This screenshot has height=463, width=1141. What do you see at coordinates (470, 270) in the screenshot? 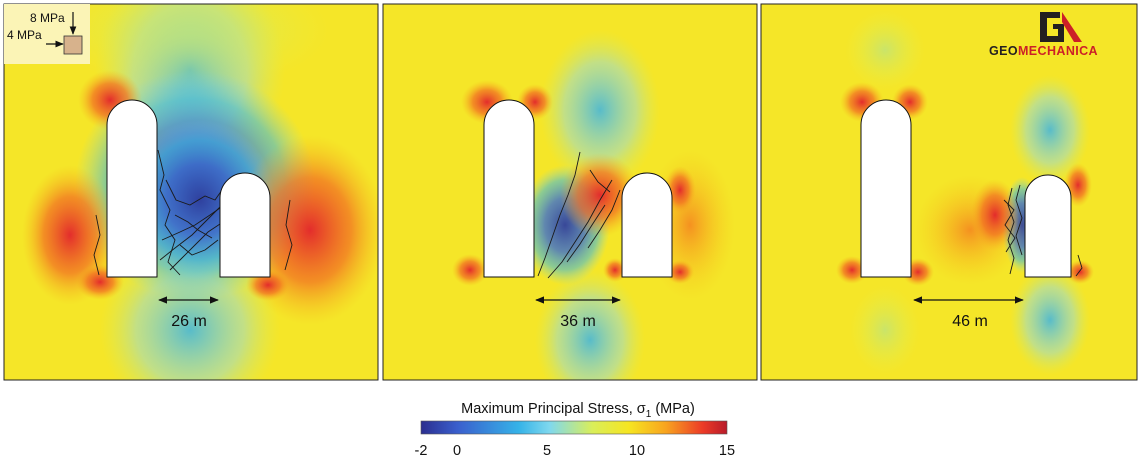
I see `panel-2-red-corner-bl` at bounding box center [470, 270].